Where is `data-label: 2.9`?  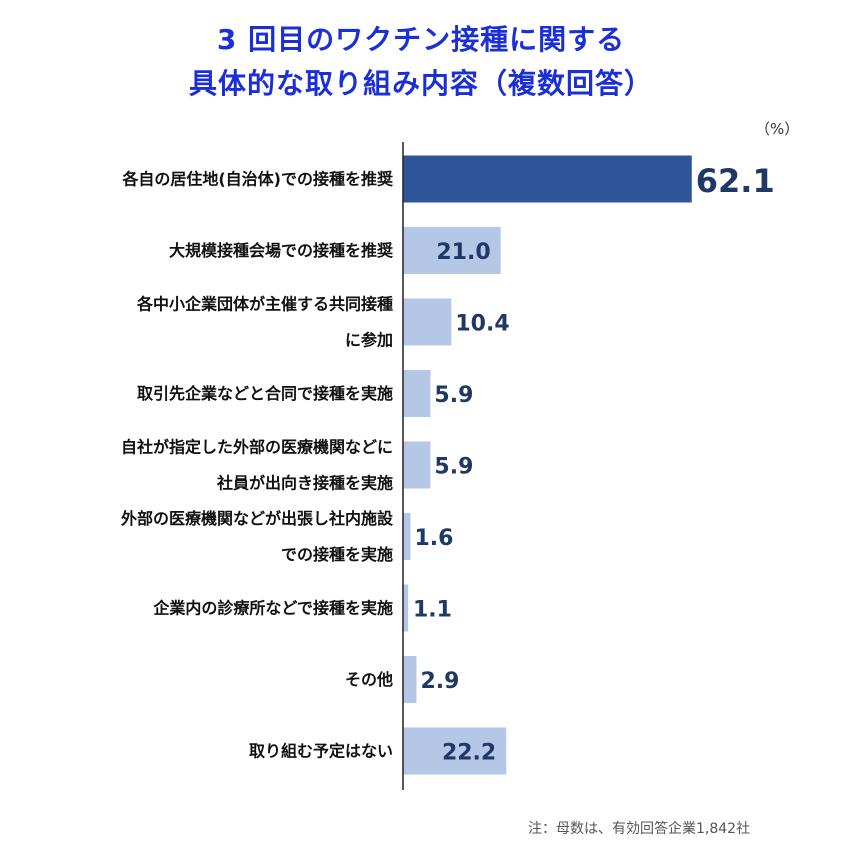
data-label: 2.9 is located at coordinates (439, 681).